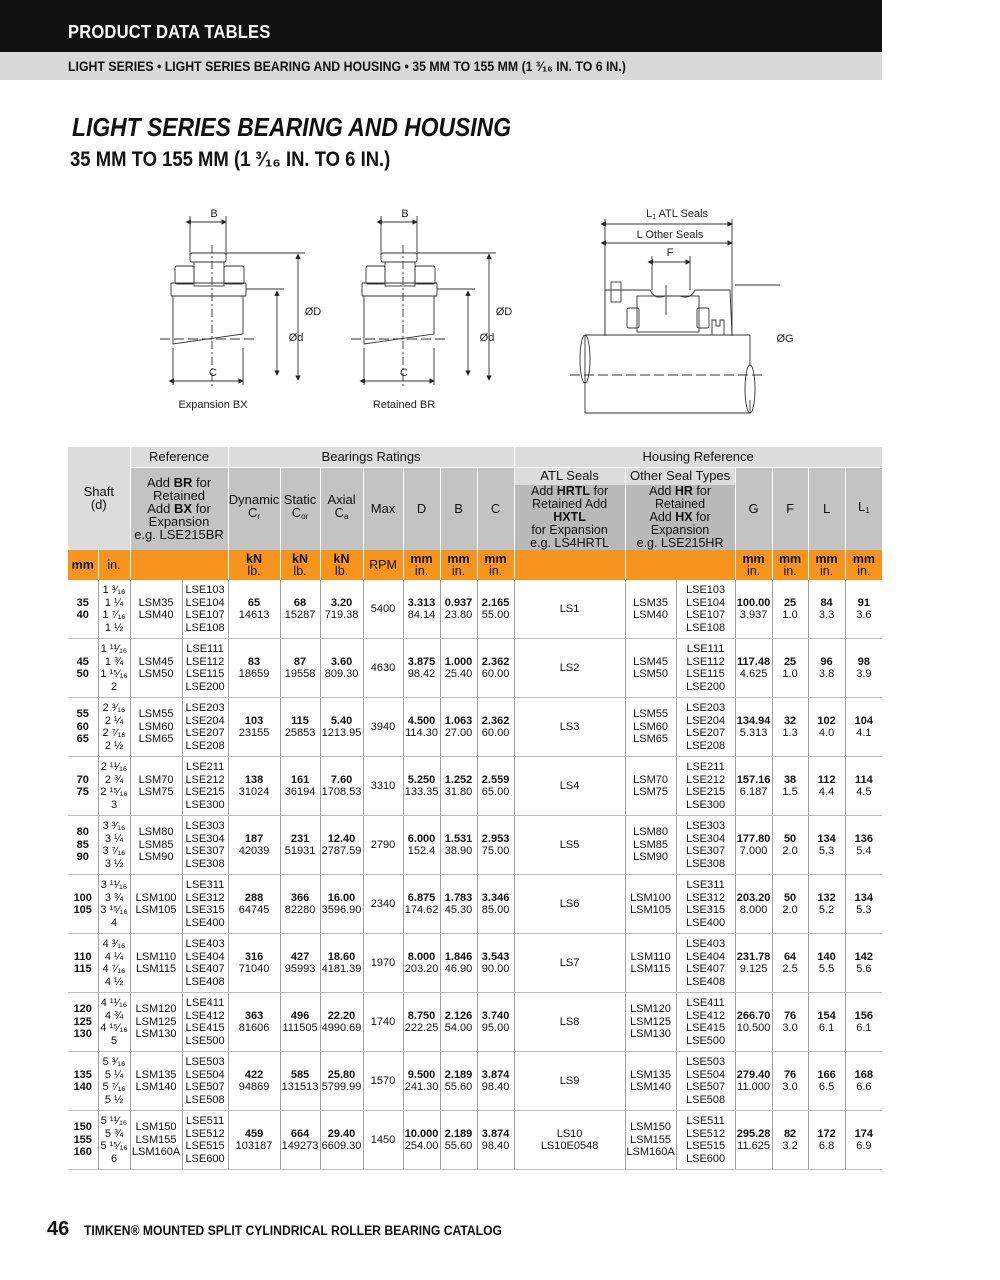 The width and height of the screenshot is (1000, 1280). Describe the element at coordinates (341, 1074) in the screenshot. I see `primary-value: 25.80` at that location.